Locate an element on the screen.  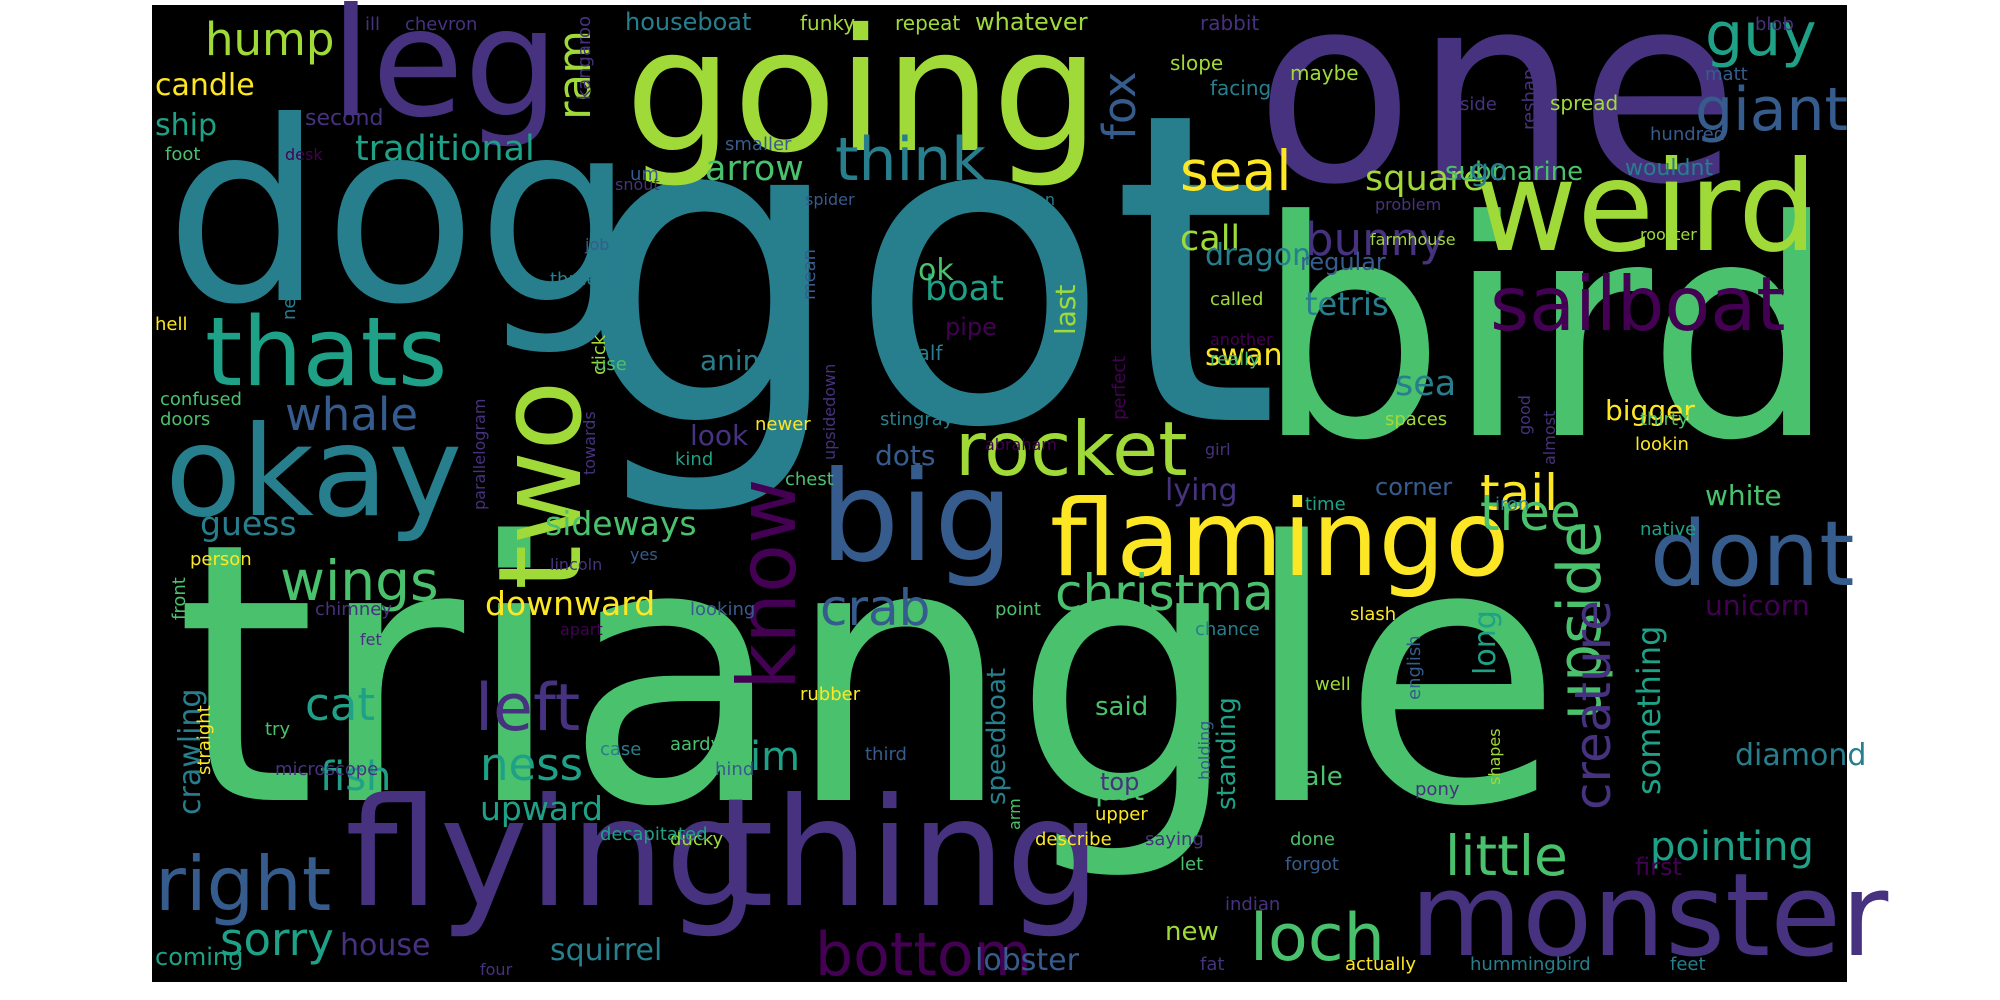
word-girl: girl is located at coordinates (1218, 449).